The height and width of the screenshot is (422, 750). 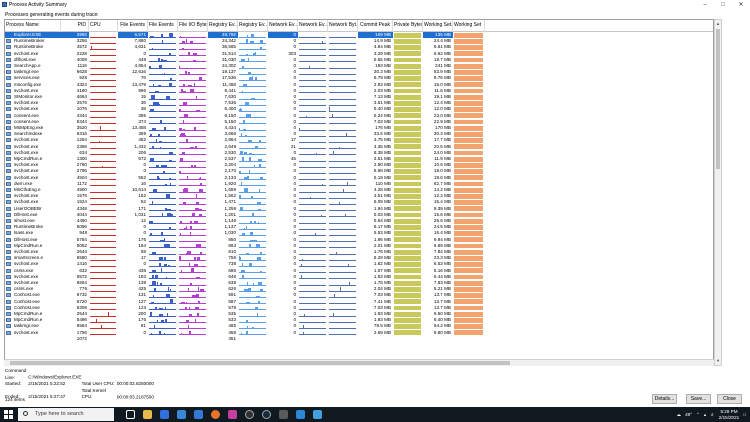 What do you see at coordinates (359, 258) in the screenshot?
I see `table-row: smartscreen.e 6580 17 756 0 8.29 MB 23.3 MB` at bounding box center [359, 258].